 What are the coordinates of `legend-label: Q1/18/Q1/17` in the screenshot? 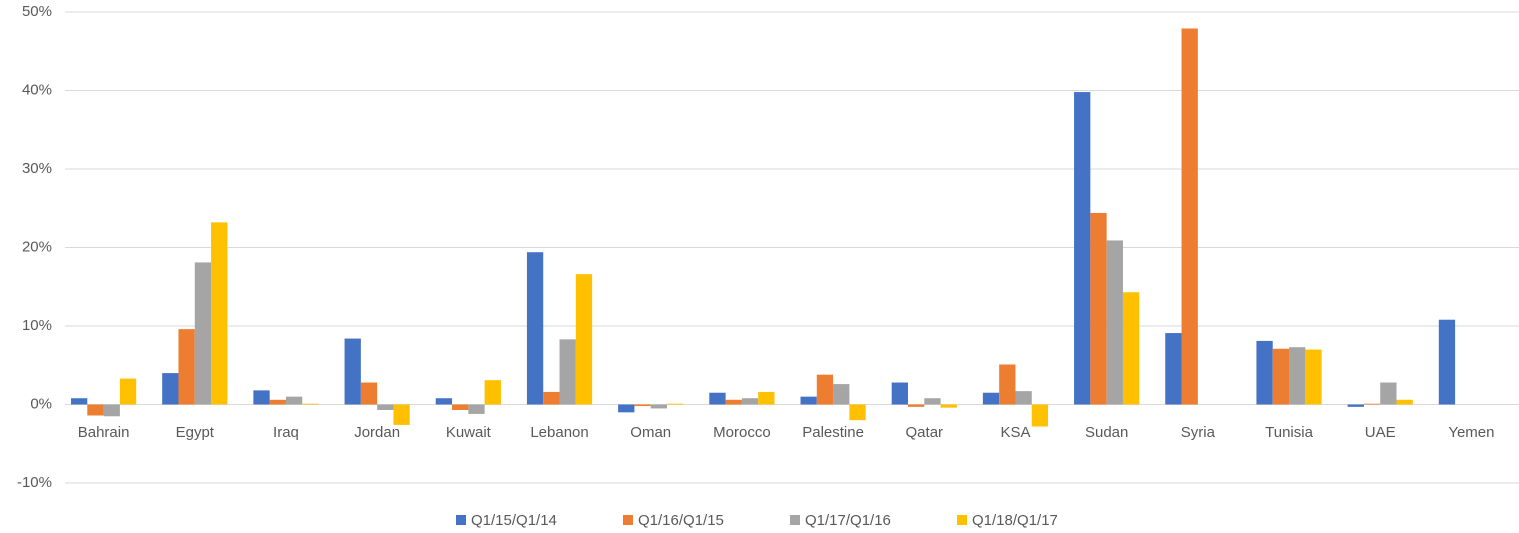 It's located at (1015, 520).